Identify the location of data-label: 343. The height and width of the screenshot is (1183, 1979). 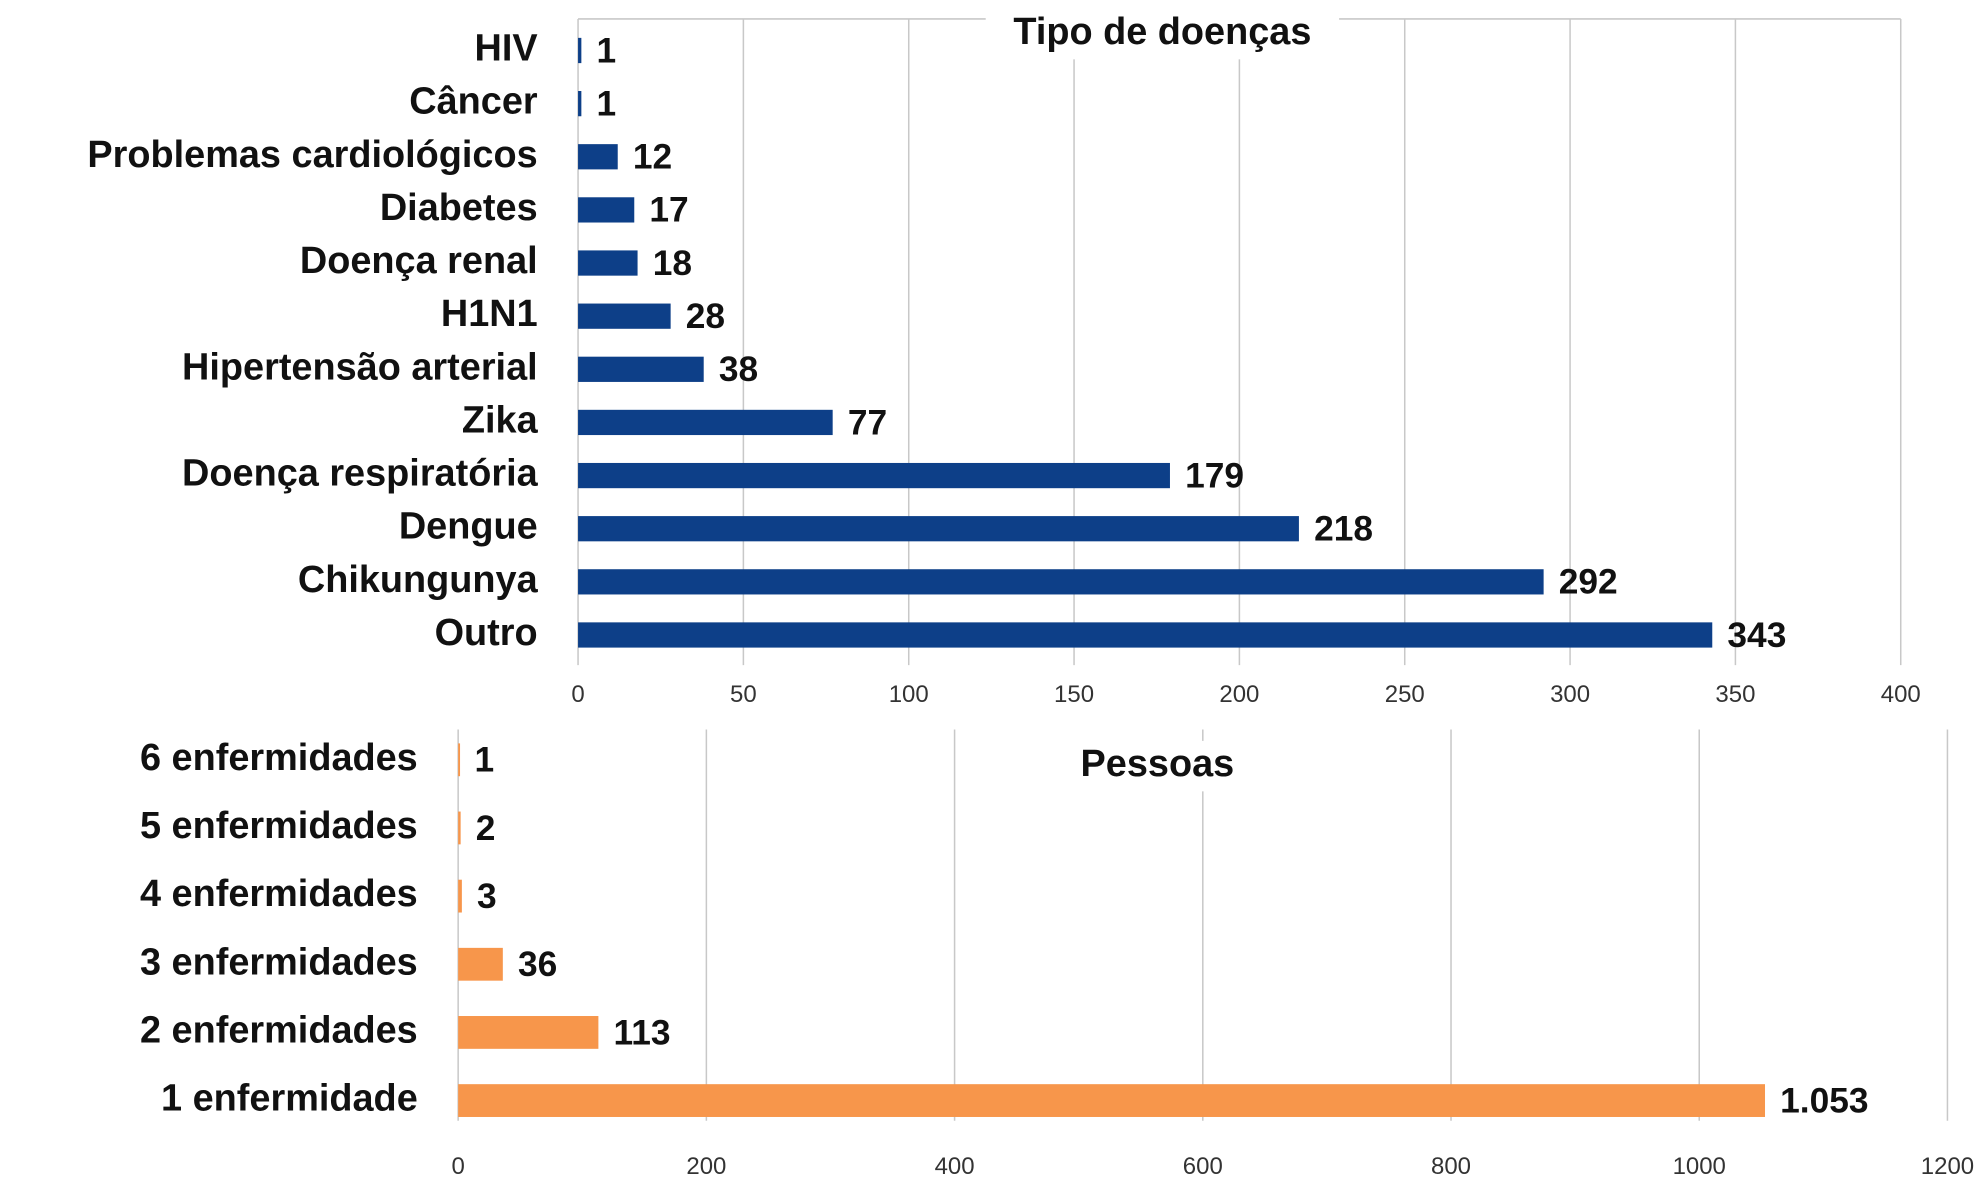
(1756, 635).